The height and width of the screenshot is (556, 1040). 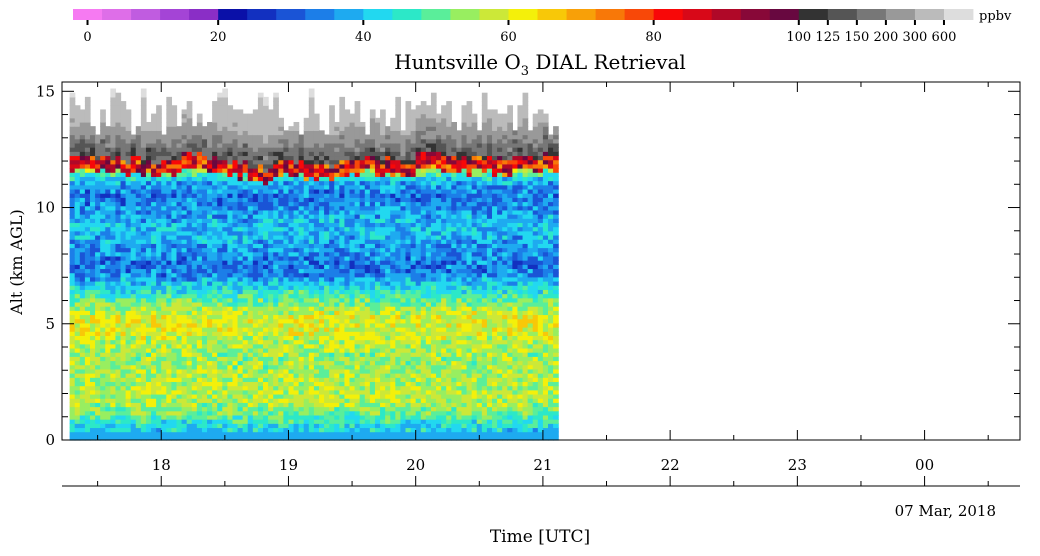 I want to click on x-tick-label: 22, so click(x=670, y=465).